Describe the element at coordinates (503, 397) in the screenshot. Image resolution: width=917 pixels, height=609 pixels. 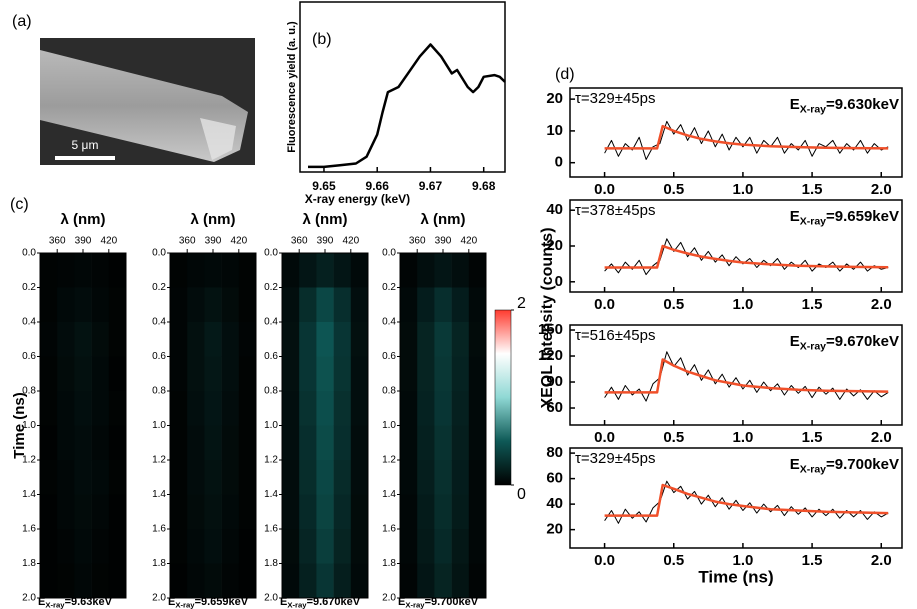
I see `colorbar` at that location.